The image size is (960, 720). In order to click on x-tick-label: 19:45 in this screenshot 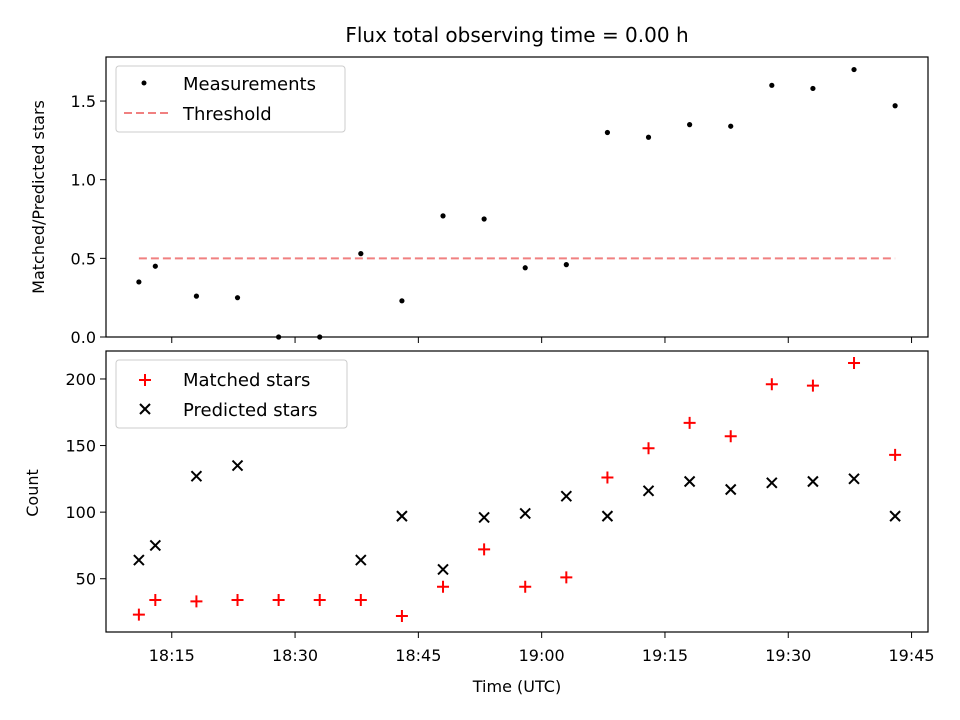, I will do `click(912, 655)`.